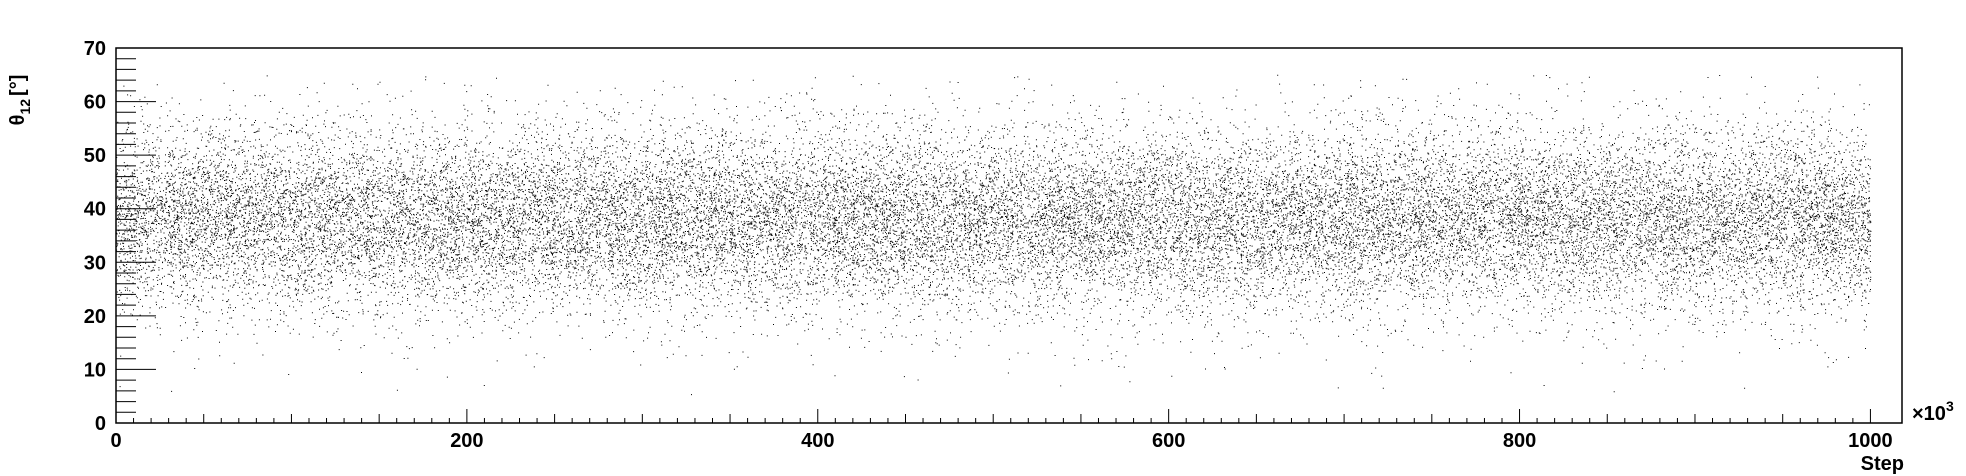 The width and height of the screenshot is (1966, 476). I want to click on y-tick-label: 30, so click(95, 263).